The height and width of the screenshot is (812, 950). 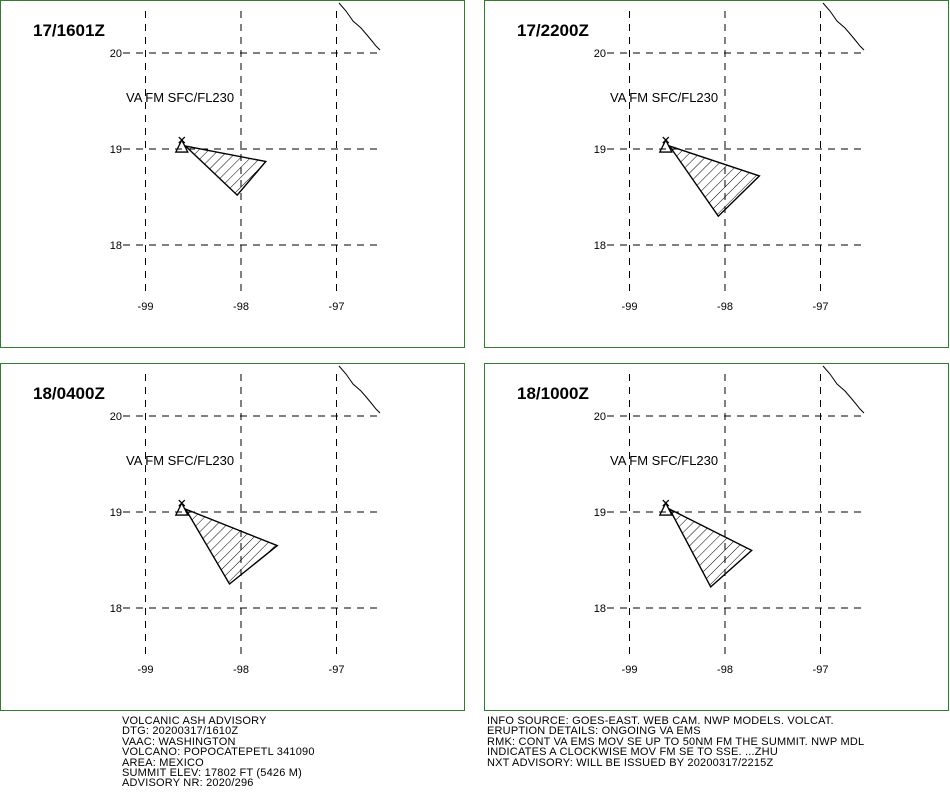 What do you see at coordinates (194, 721) in the screenshot?
I see `advisory-line: VOLCANIC ASH ADVISORY` at bounding box center [194, 721].